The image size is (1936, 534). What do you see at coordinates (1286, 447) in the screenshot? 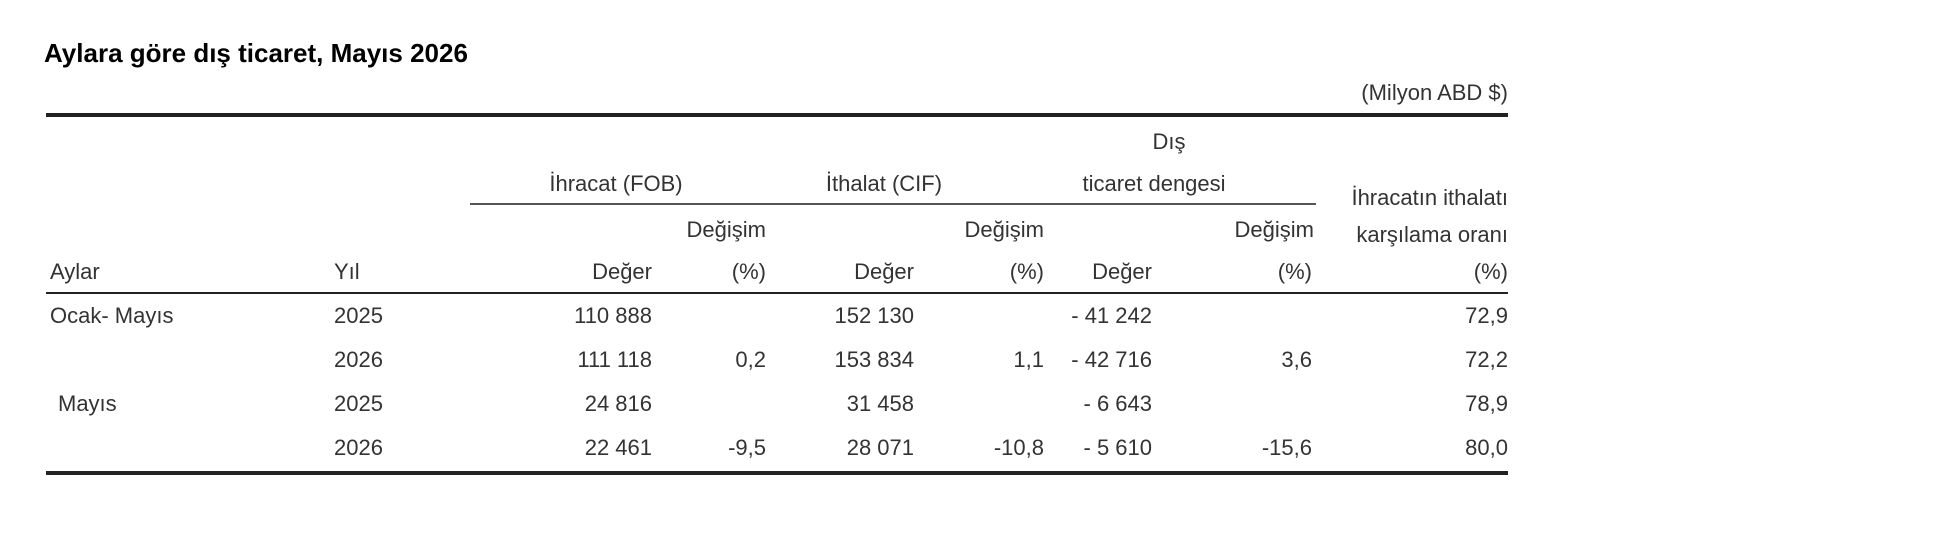
I see `balance-change-cell: -15,6` at bounding box center [1286, 447].